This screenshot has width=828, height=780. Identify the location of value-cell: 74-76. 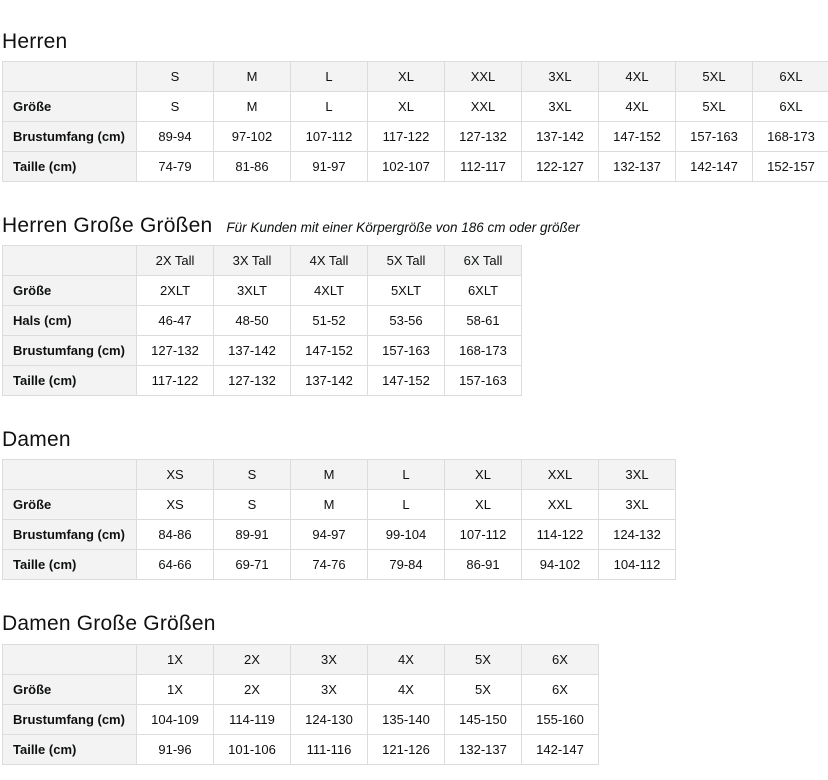
(329, 565).